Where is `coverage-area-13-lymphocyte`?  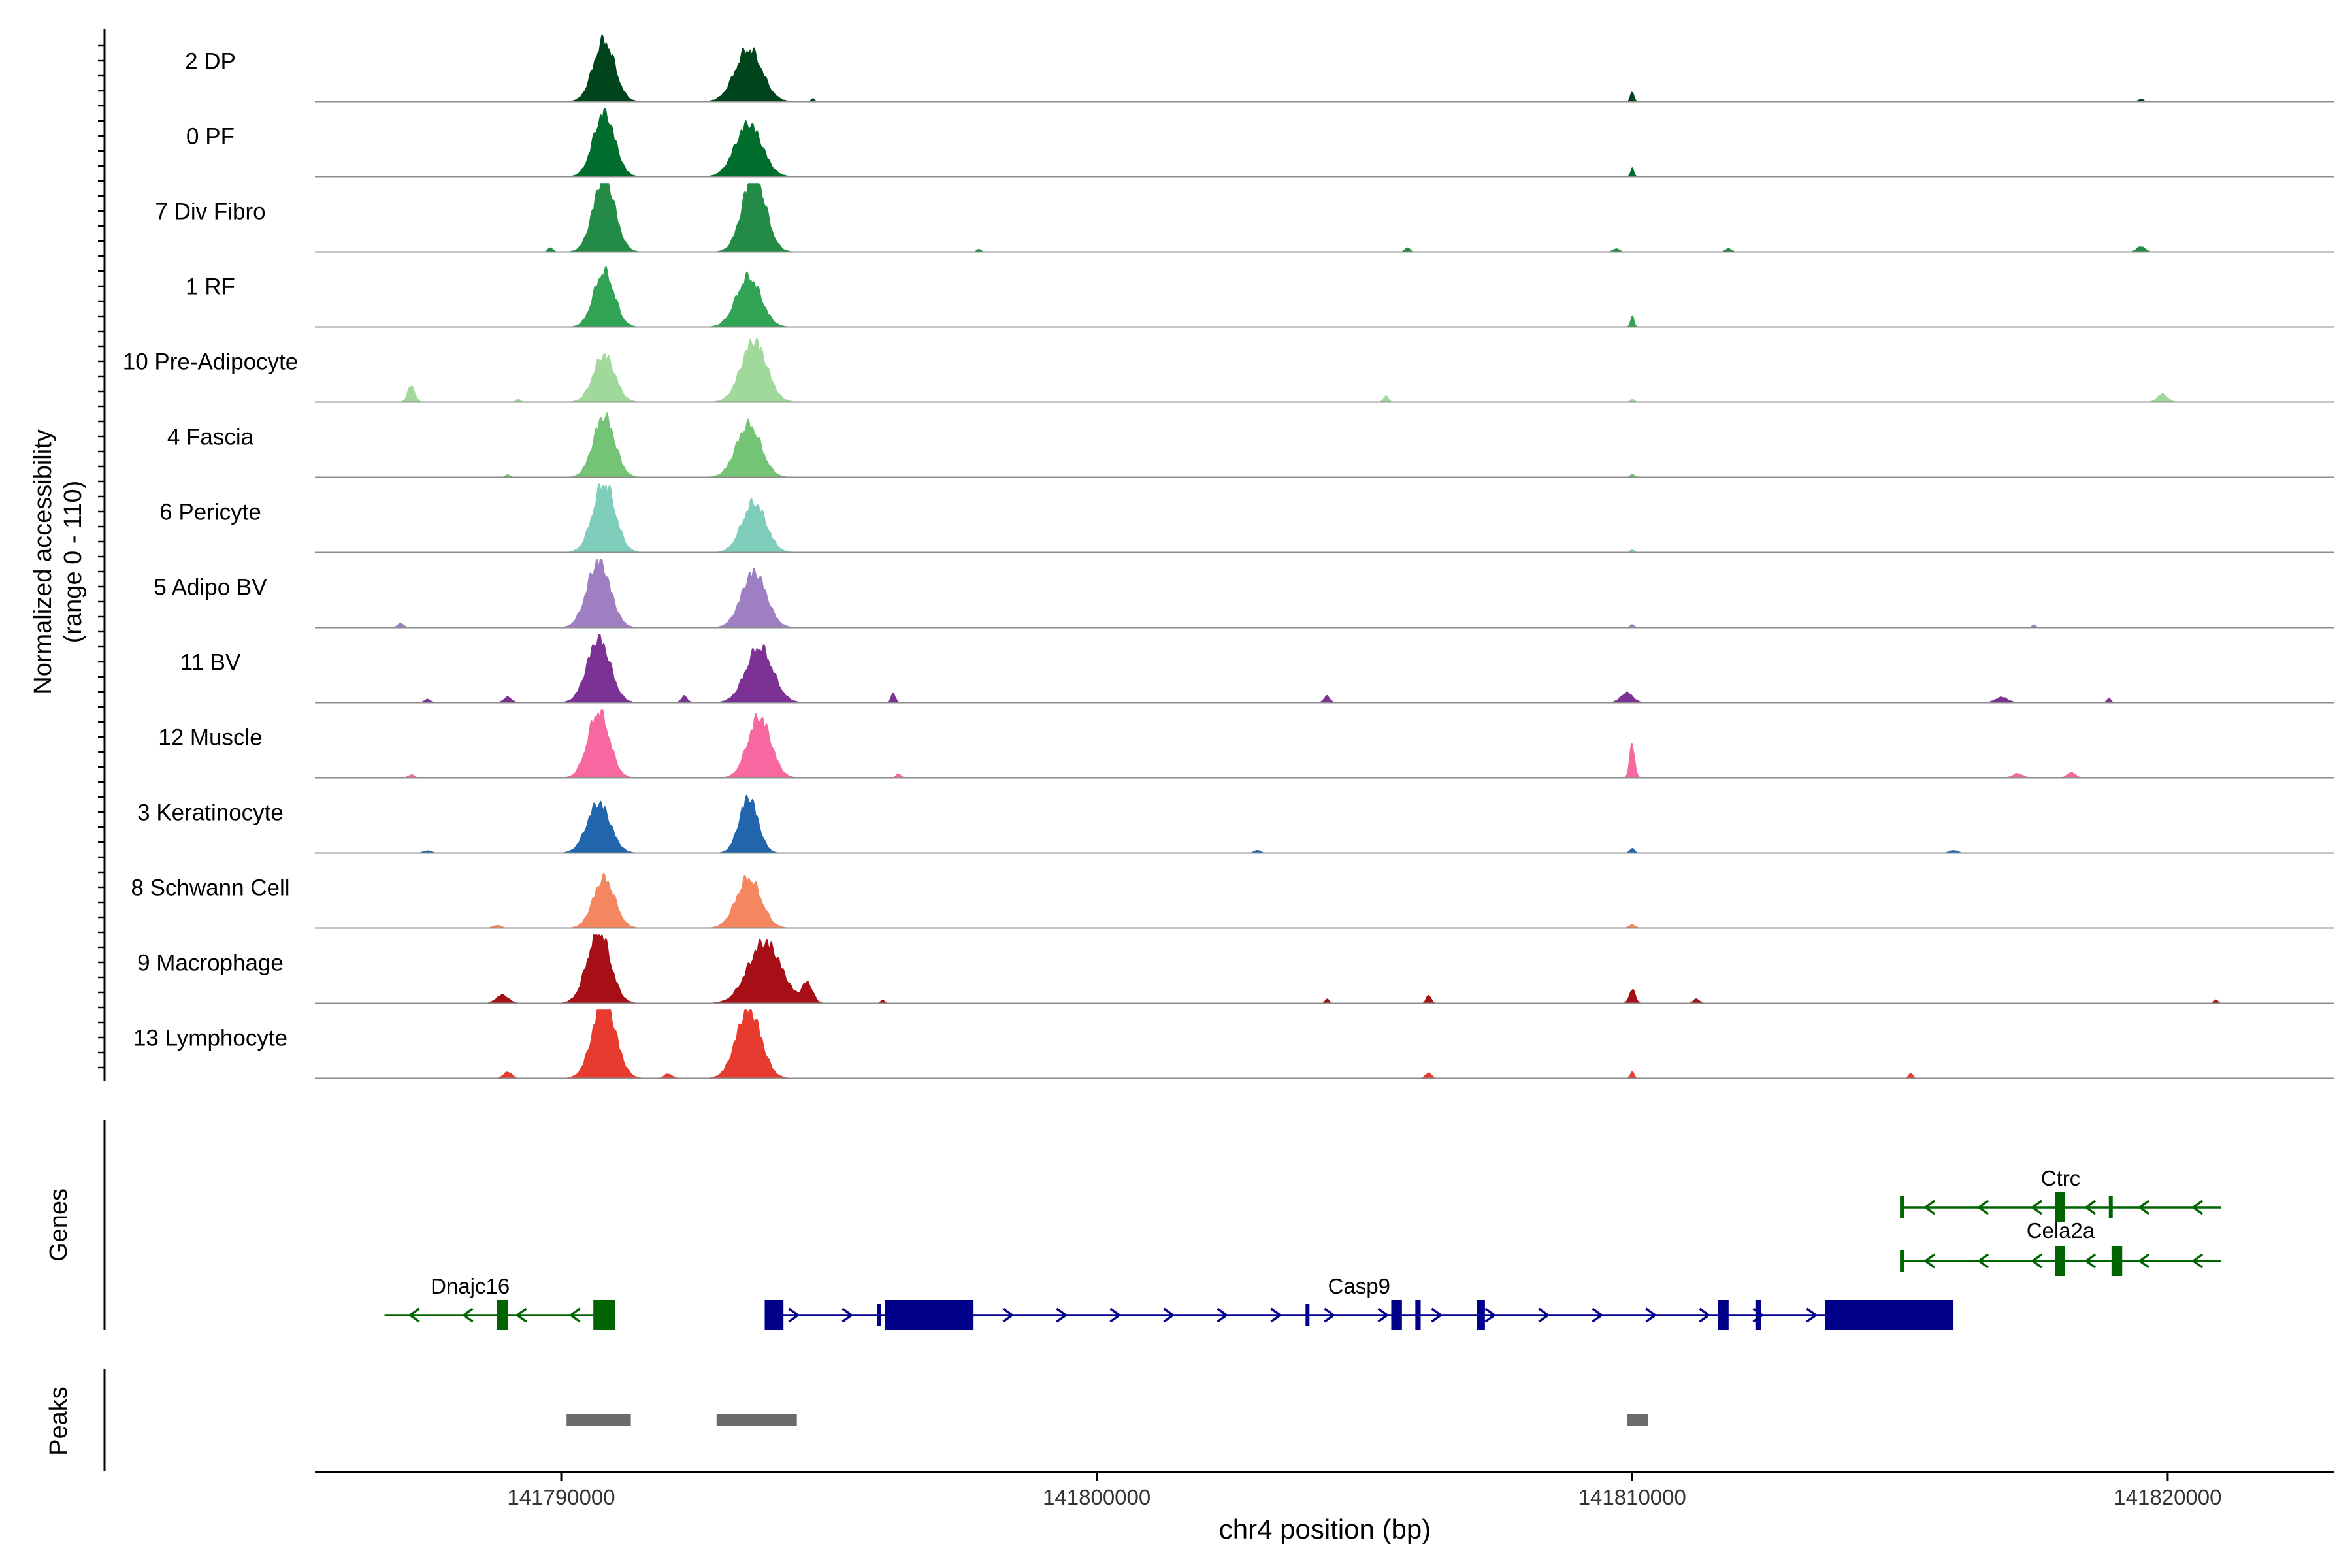 coverage-area-13-lymphocyte is located at coordinates (1324, 1044).